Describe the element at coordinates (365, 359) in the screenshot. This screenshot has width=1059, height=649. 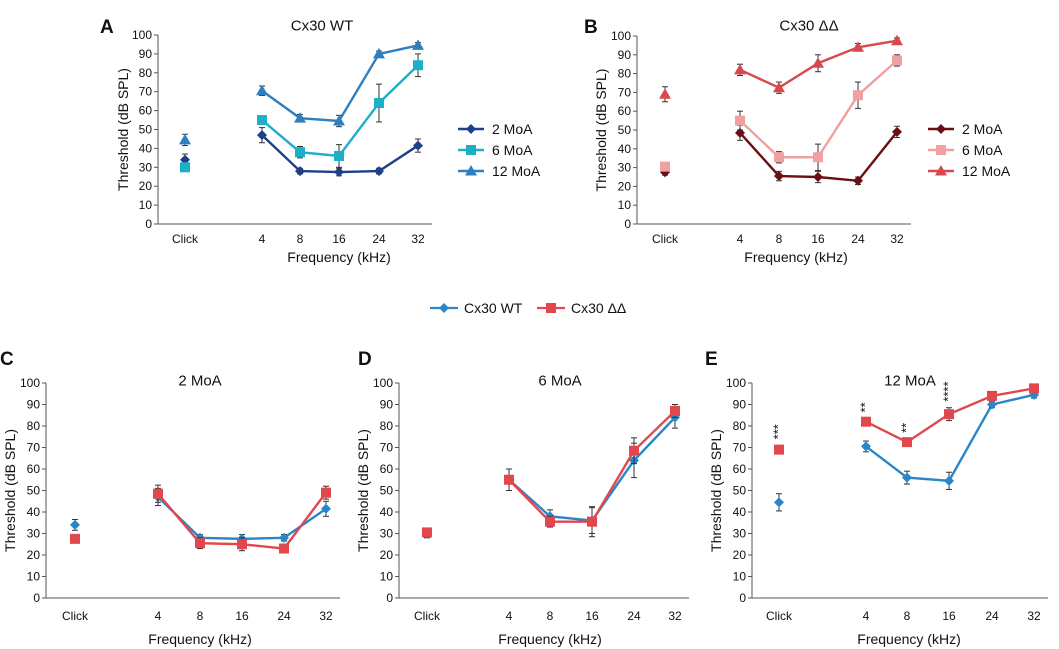
I see `panel-label: D` at that location.